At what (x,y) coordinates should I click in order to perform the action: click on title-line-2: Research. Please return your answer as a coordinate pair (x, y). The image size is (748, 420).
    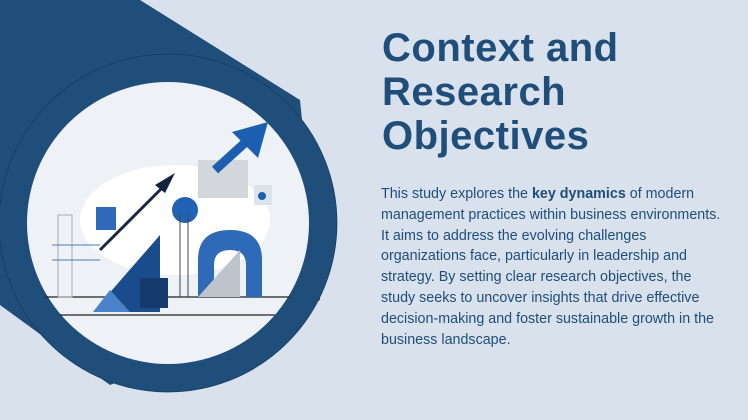
    Looking at the image, I should click on (474, 92).